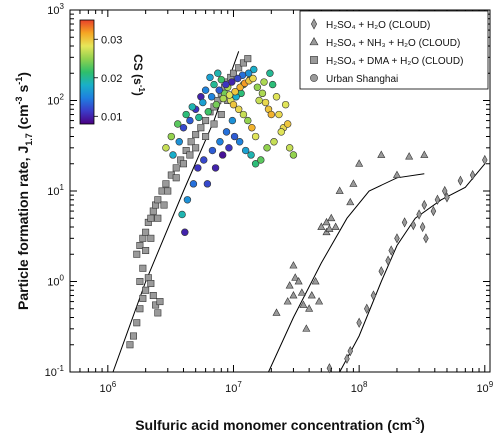 The image size is (500, 446). I want to click on colorbar-tick-label: 0.03, so click(111, 40).